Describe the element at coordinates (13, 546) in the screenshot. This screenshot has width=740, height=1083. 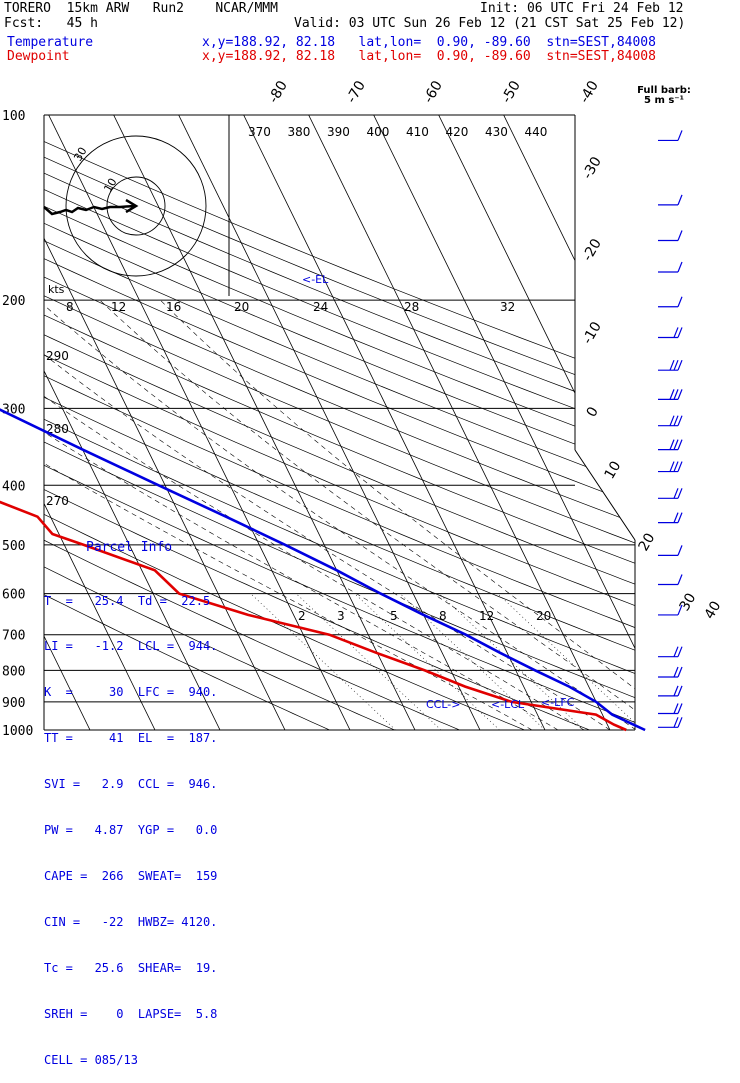
I see `pressure-label: 500` at that location.